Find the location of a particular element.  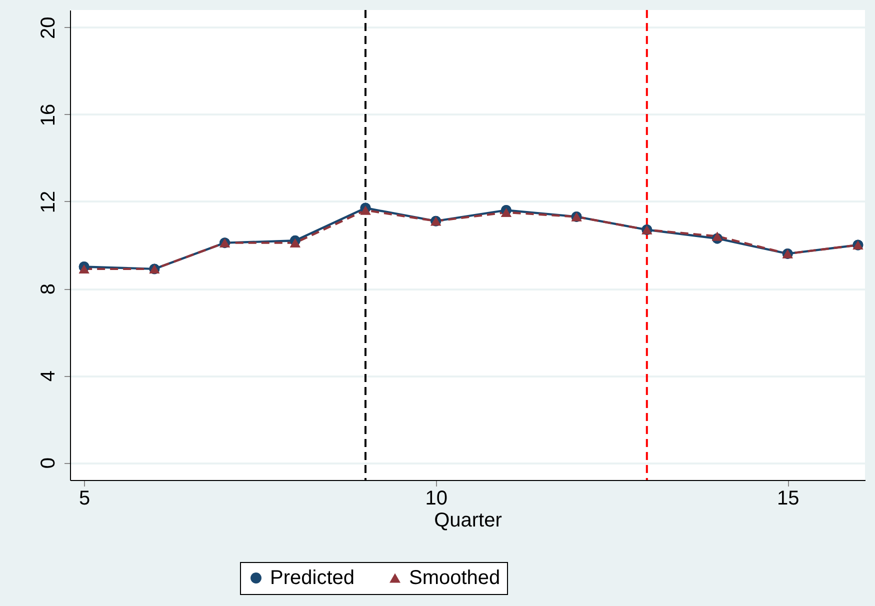

x-tick-label: 10 is located at coordinates (436, 499).